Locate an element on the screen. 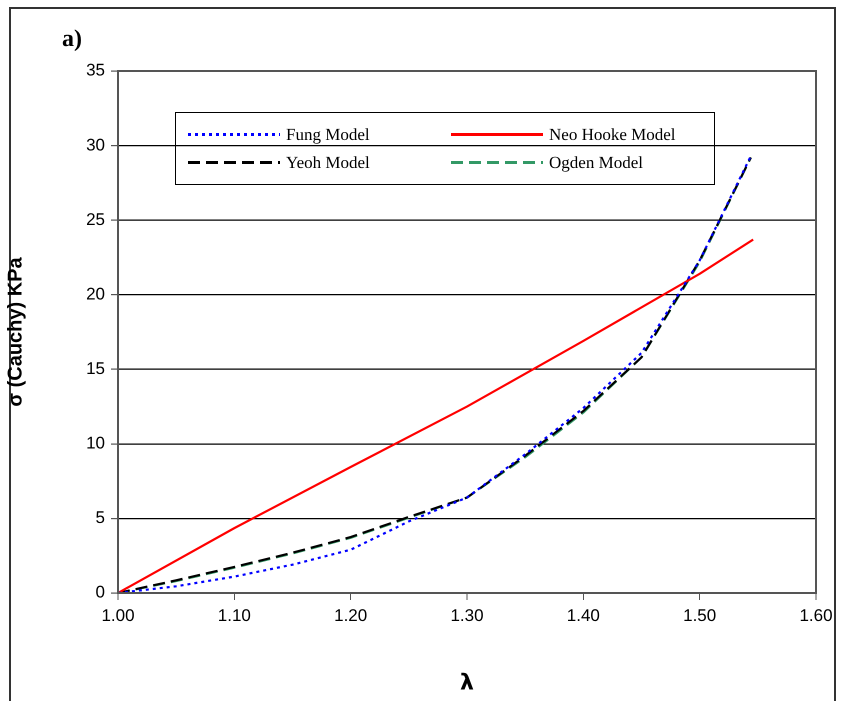  y-tick-label: 20 is located at coordinates (95, 294).